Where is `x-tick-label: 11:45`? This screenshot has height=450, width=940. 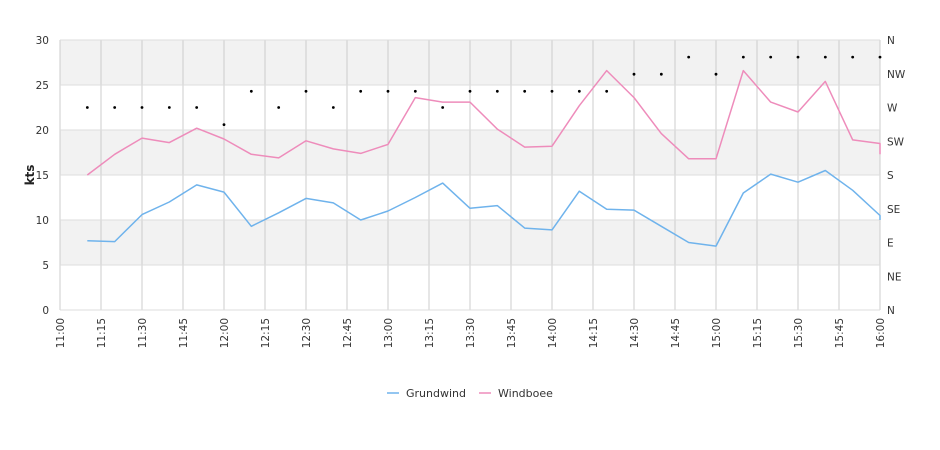 x-tick-label: 11:45 is located at coordinates (184, 333).